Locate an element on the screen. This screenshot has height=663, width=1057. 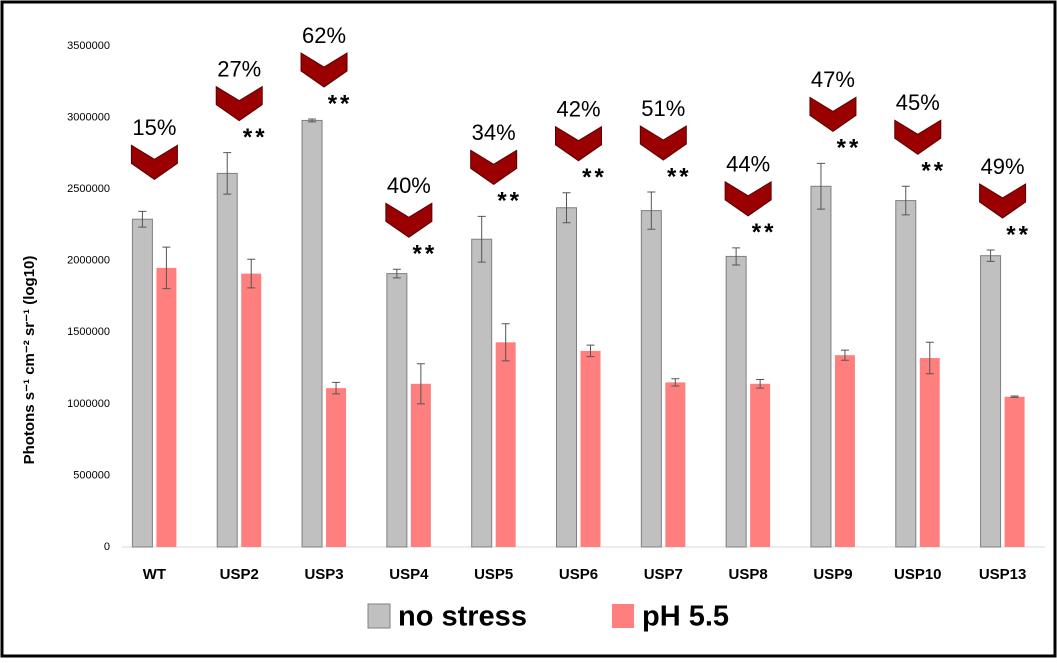
x-tick-label: USP8 is located at coordinates (748, 574).